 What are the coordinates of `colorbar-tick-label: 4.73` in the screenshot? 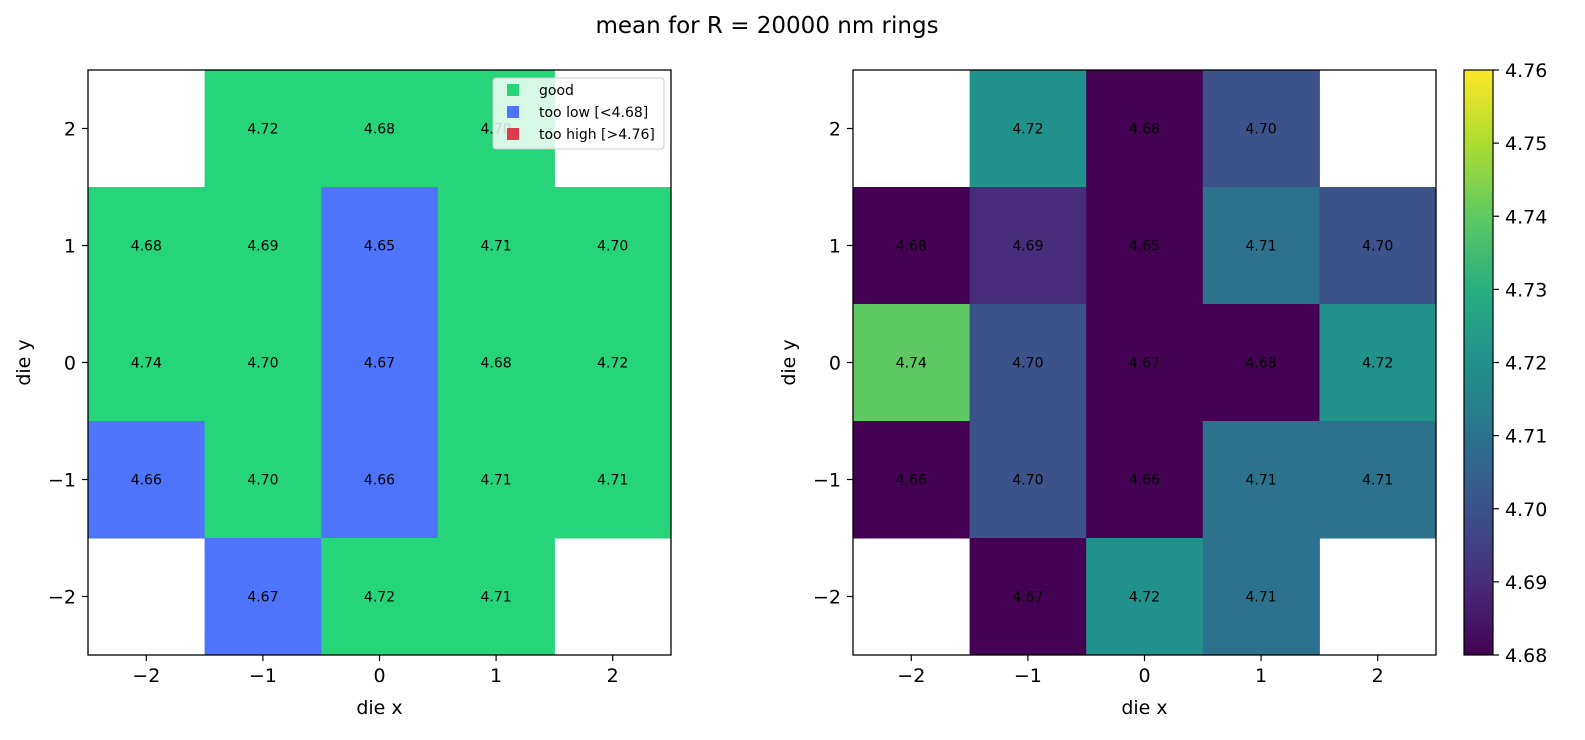 It's located at (1526, 290).